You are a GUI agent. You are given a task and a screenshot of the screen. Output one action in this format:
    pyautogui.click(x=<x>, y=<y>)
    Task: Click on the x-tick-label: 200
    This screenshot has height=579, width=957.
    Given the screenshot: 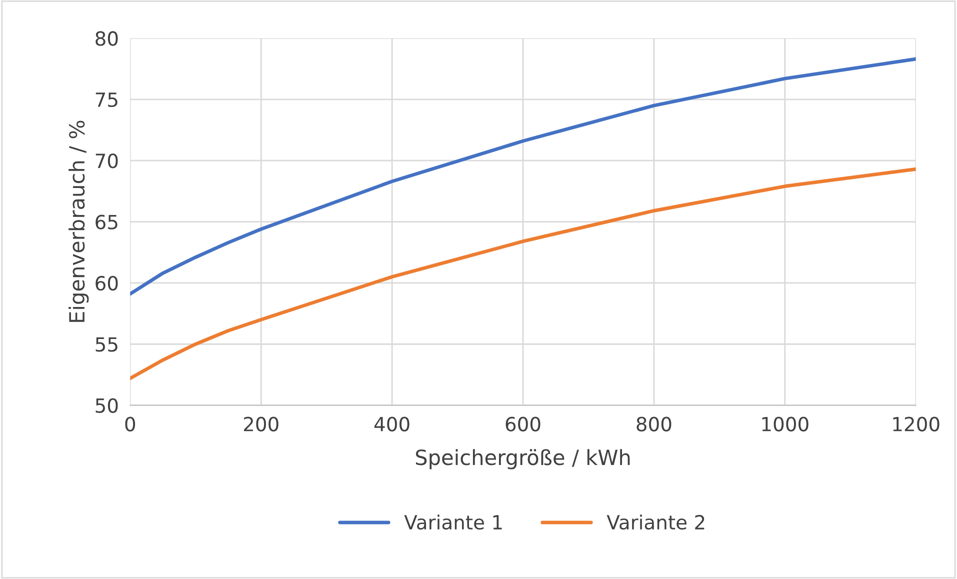 What is the action you would take?
    pyautogui.click(x=261, y=424)
    